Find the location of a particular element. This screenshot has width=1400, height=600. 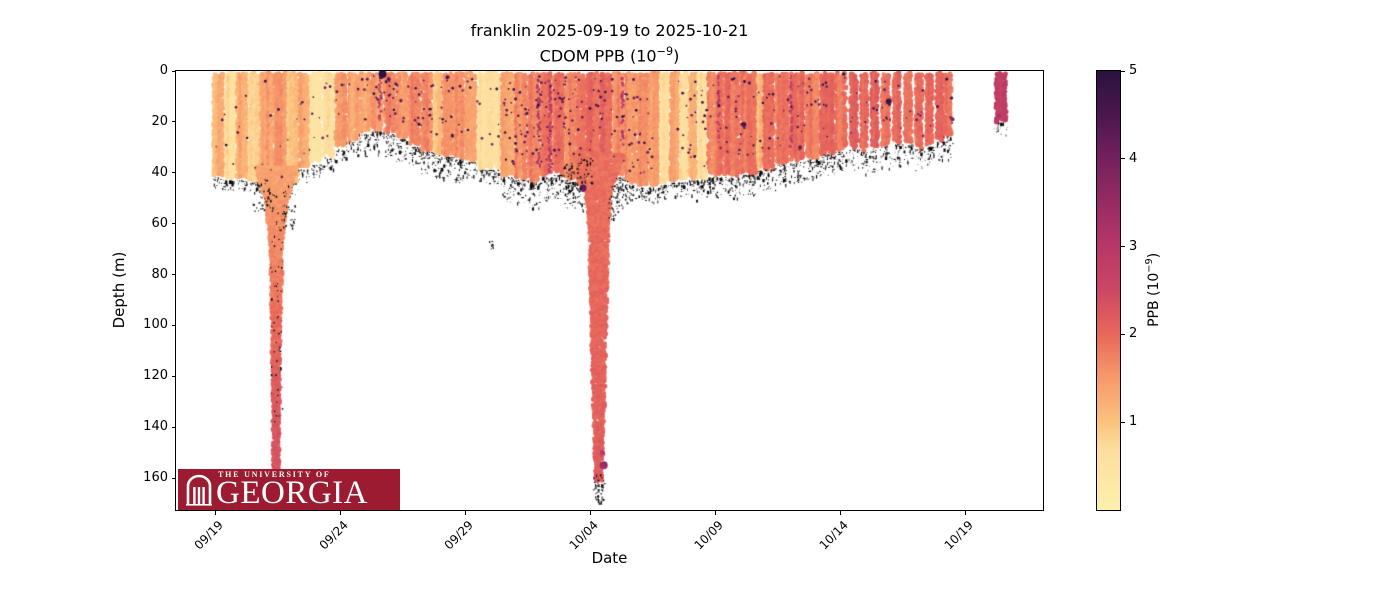

y-tick-label: 0 is located at coordinates (163, 70).